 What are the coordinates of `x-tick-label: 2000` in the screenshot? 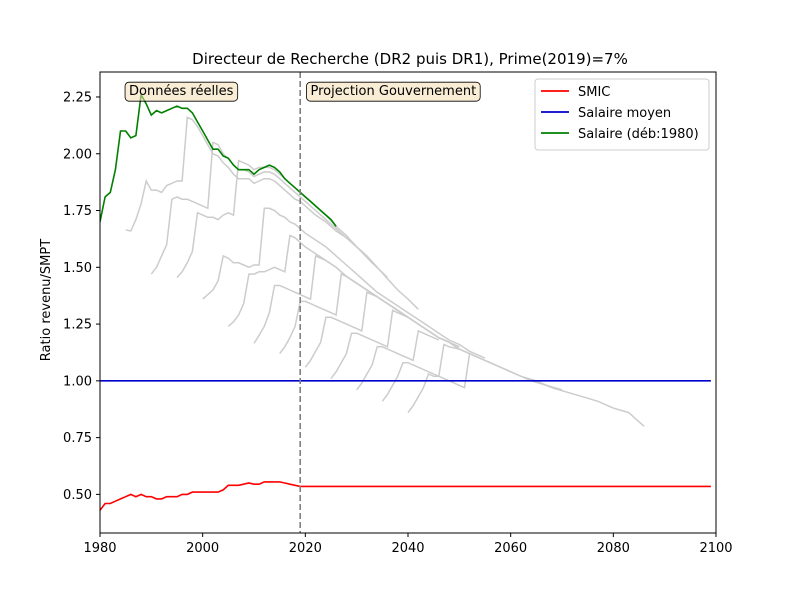 It's located at (202, 548).